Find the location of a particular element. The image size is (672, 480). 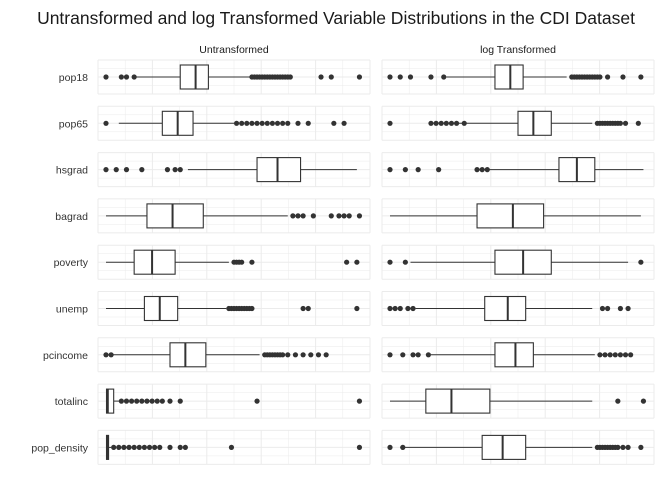

panel-unemp-log is located at coordinates (518, 308).